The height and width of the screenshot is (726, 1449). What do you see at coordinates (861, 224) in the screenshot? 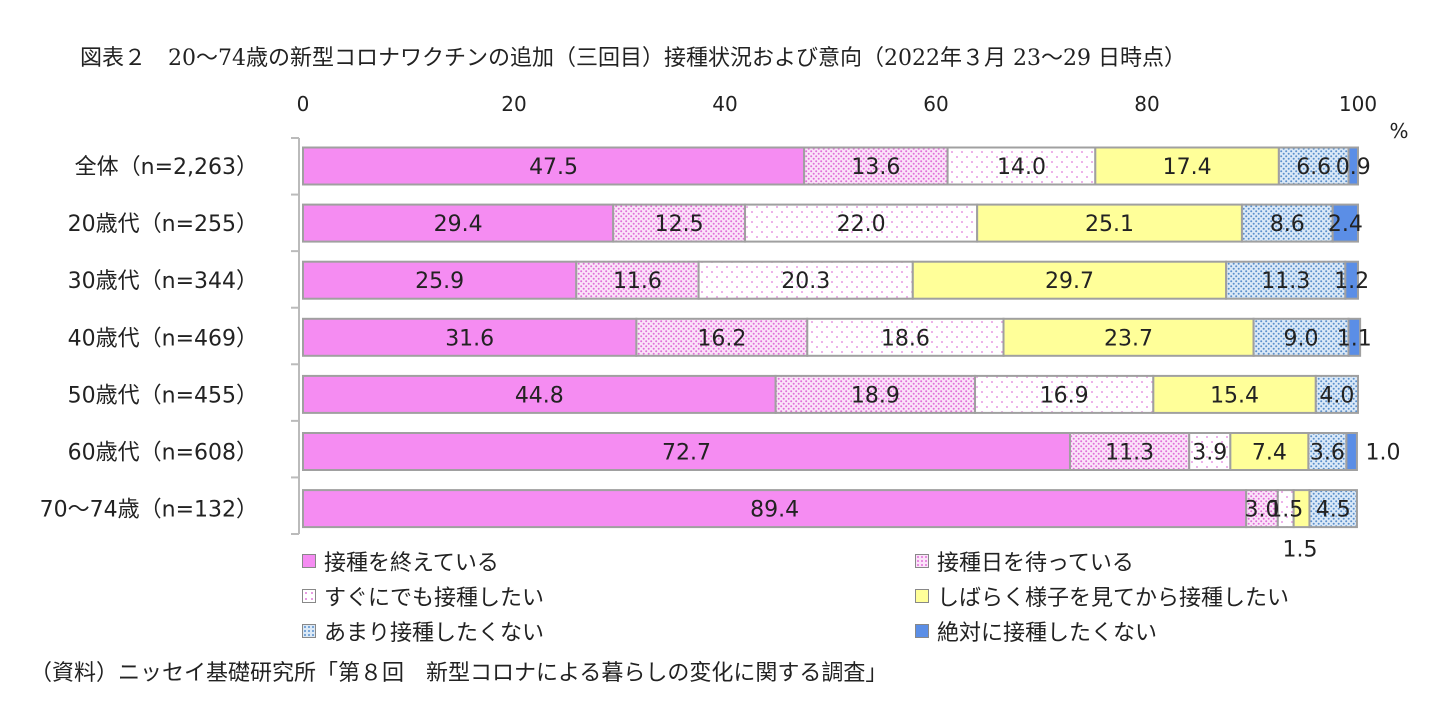
I see `data-label: 22.0` at bounding box center [861, 224].